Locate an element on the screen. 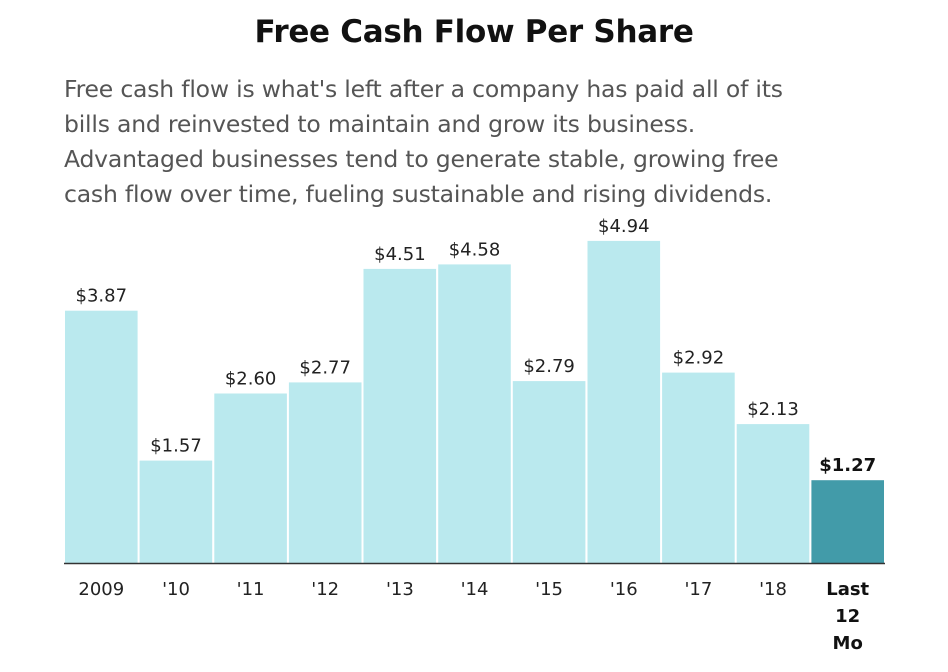 The height and width of the screenshot is (672, 948). tick-label-6: '15 is located at coordinates (549, 589).